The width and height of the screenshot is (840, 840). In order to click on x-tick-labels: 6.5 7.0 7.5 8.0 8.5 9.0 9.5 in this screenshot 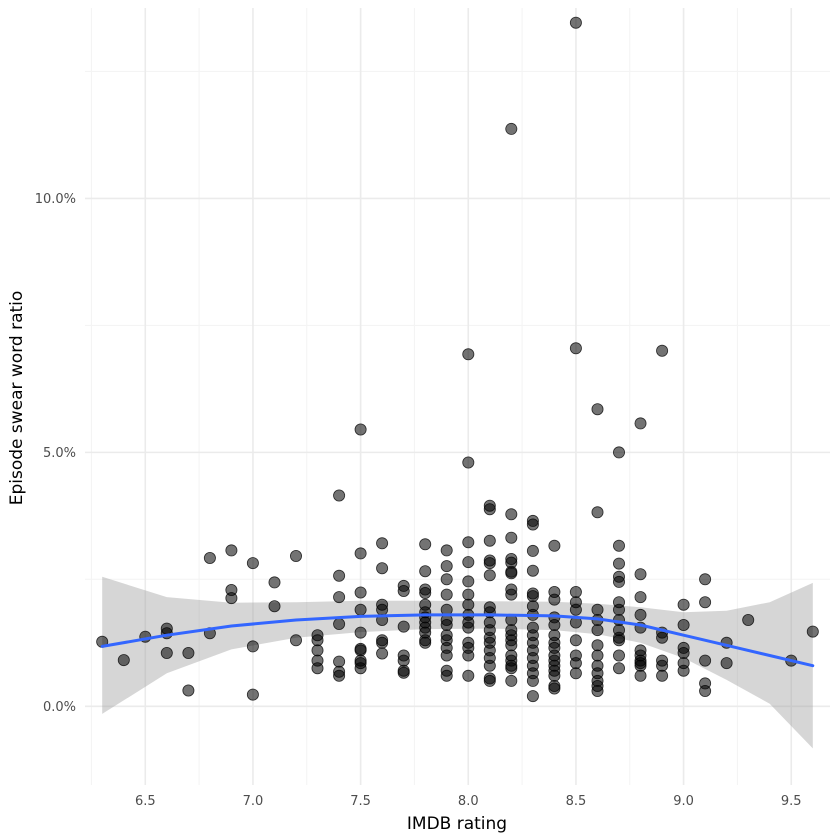, I will do `click(468, 801)`.